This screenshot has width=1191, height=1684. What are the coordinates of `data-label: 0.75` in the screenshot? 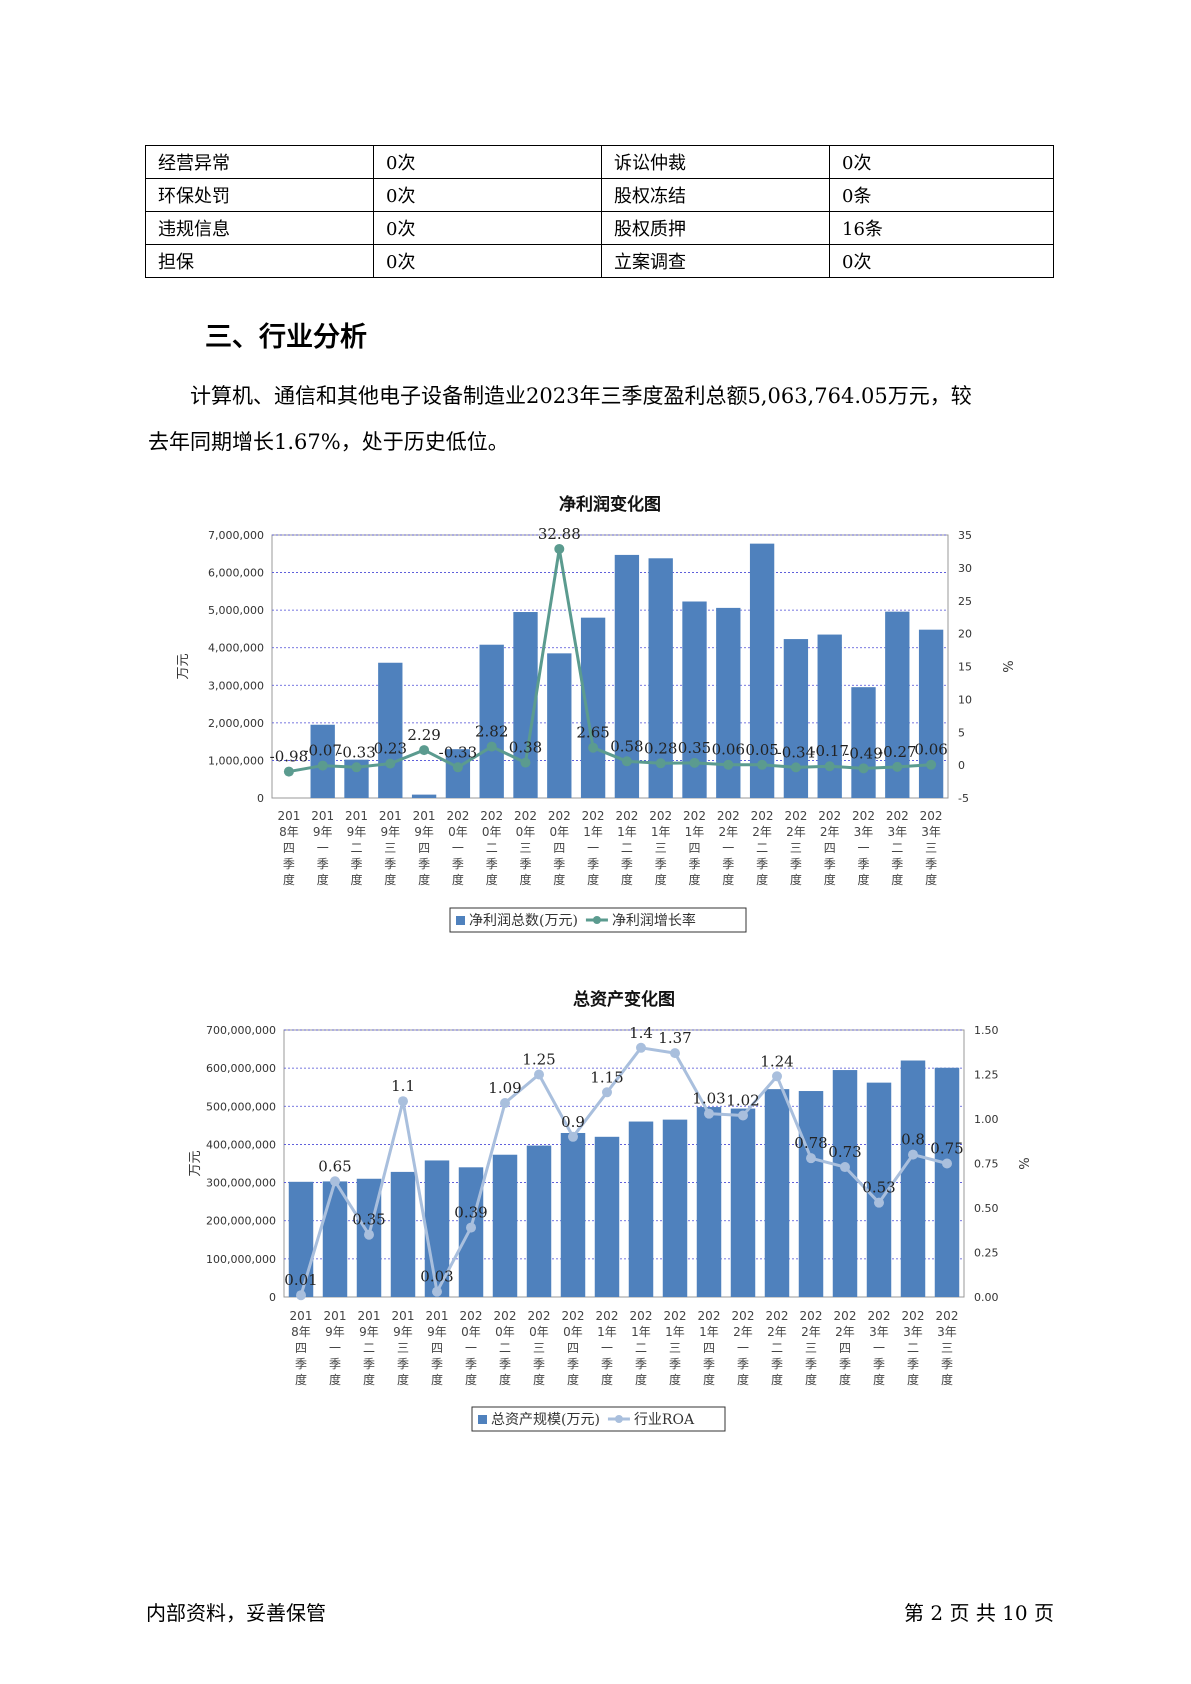 It's located at (946, 1149).